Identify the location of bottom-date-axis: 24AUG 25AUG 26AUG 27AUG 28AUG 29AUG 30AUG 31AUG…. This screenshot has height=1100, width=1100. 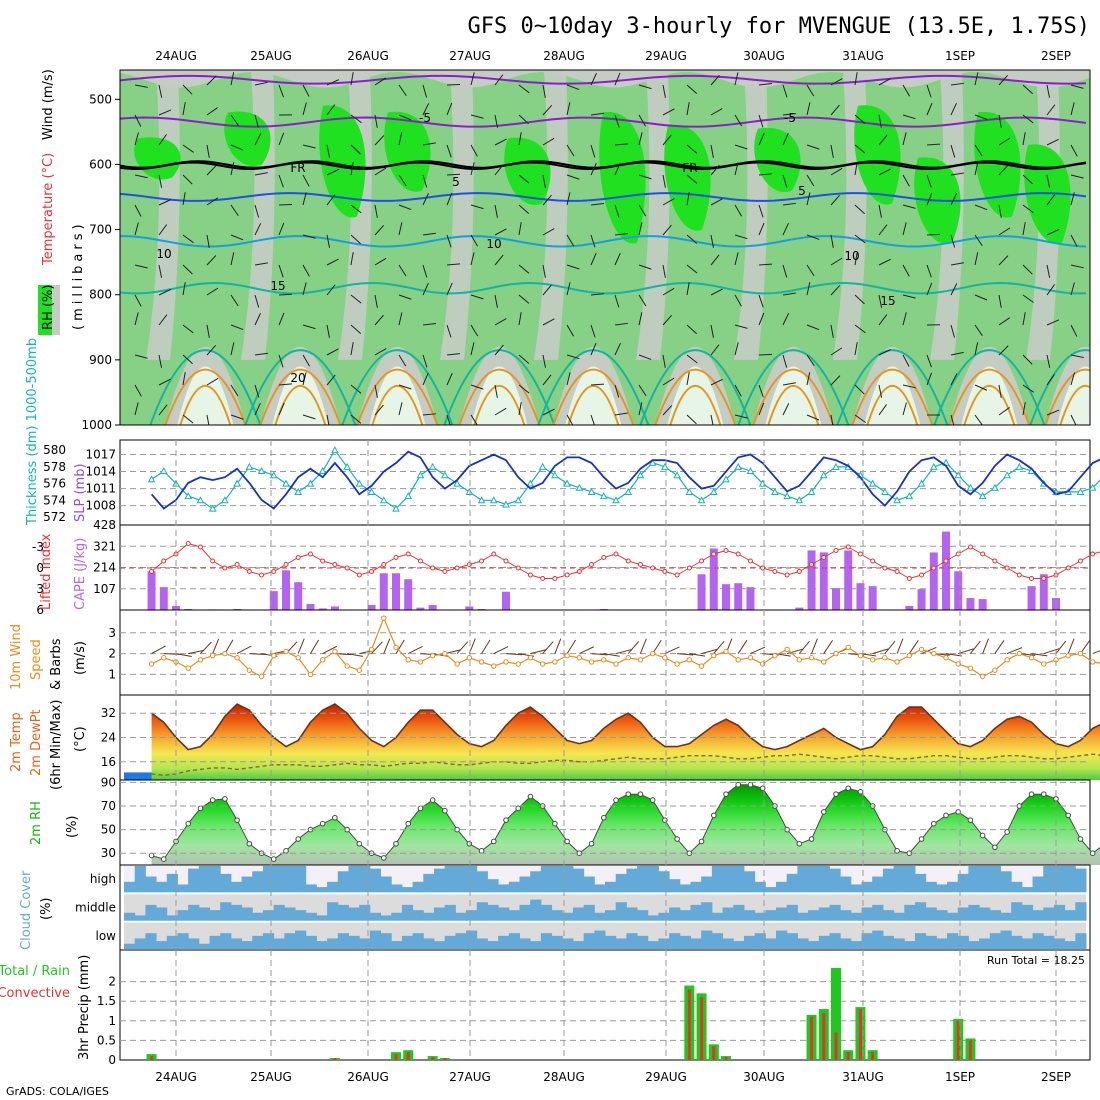
(613, 1077).